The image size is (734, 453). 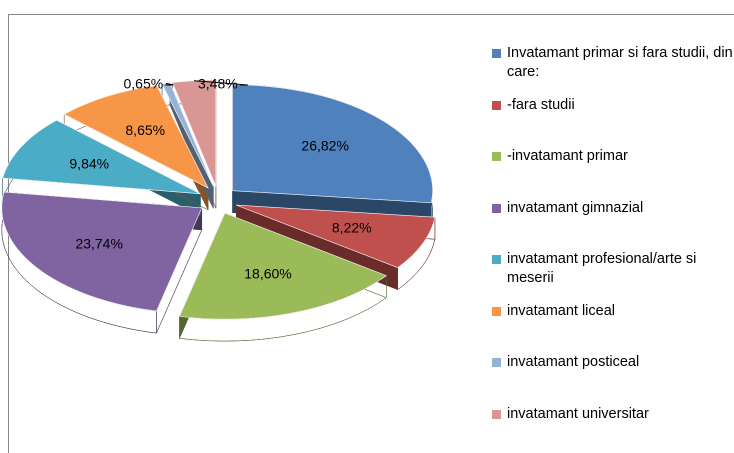 I want to click on legend-item: invatamant gimnazial, so click(x=613, y=208).